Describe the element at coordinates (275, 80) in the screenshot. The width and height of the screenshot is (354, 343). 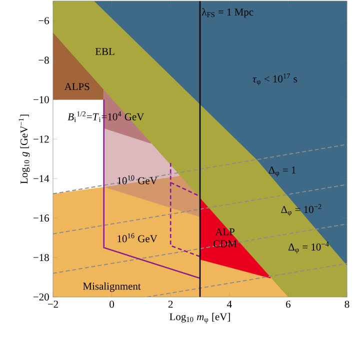
I see `annotation: τ$_{φ}$ < 10$^{17}$ s` at that location.